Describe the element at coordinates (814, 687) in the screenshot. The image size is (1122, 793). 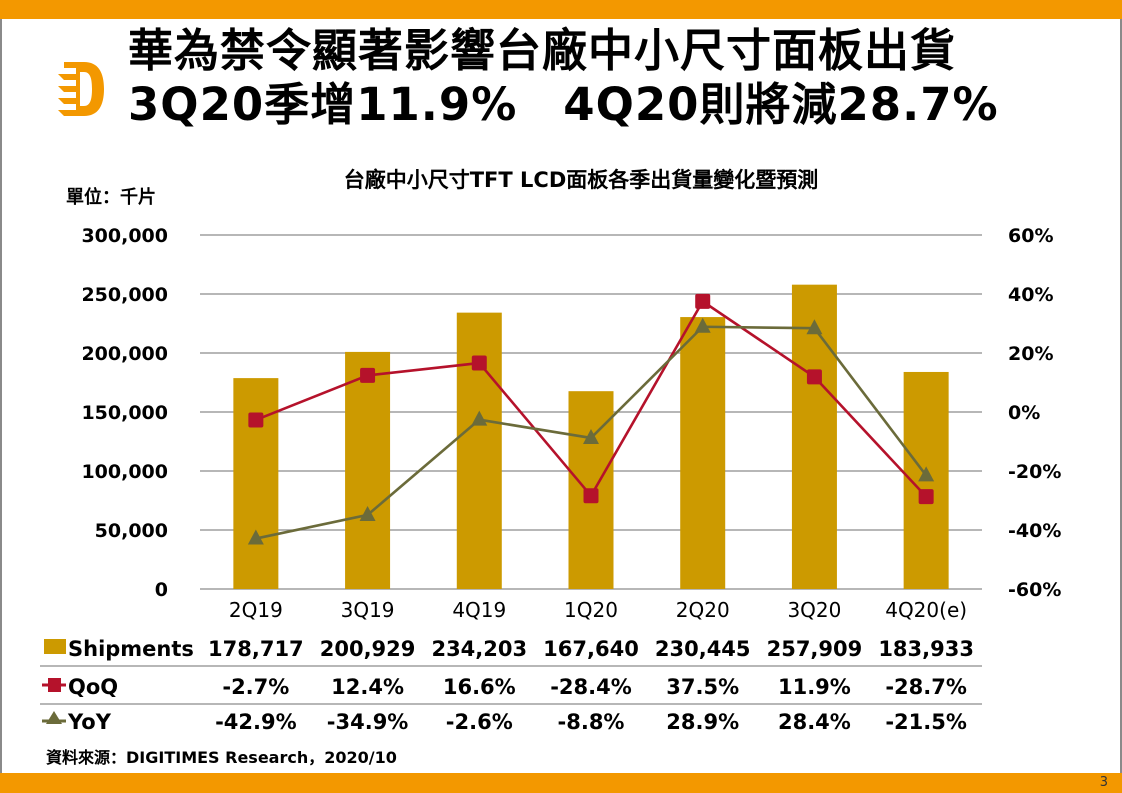
I see `table-cell: 11.9%` at that location.